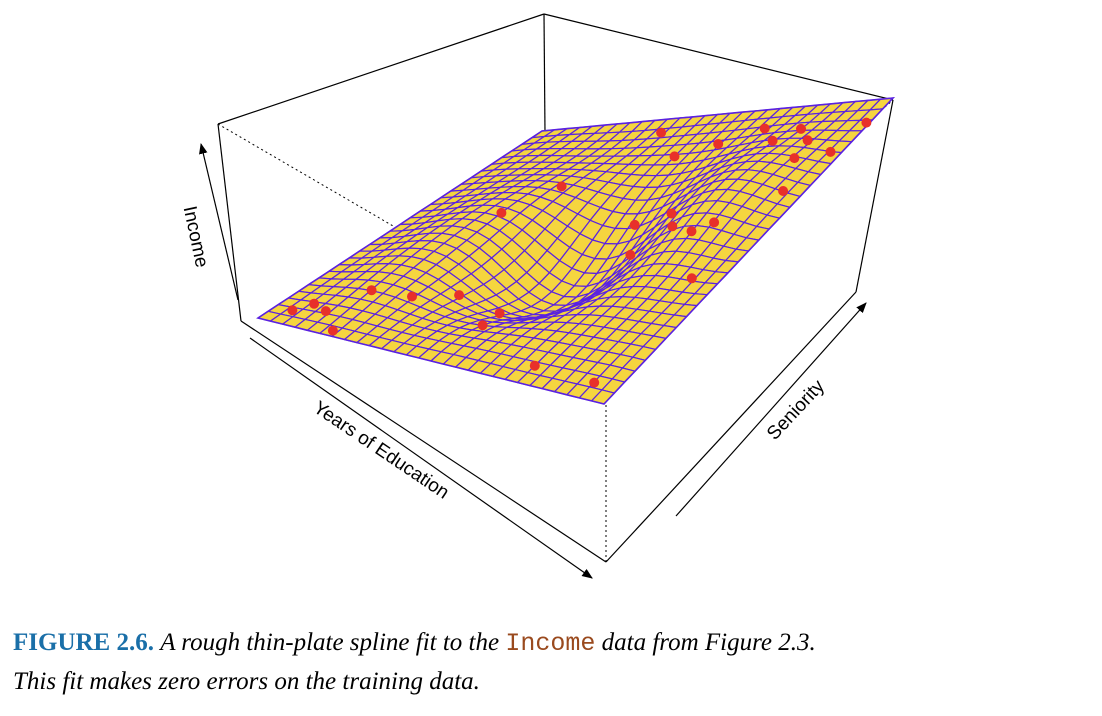  I want to click on income-axis-arrow, so click(219, 221).